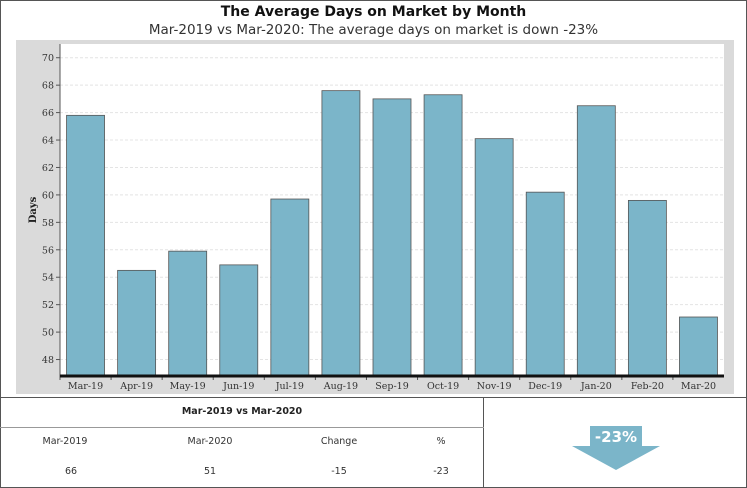  What do you see at coordinates (48, 278) in the screenshot?
I see `y-tick-label: 54` at bounding box center [48, 278].